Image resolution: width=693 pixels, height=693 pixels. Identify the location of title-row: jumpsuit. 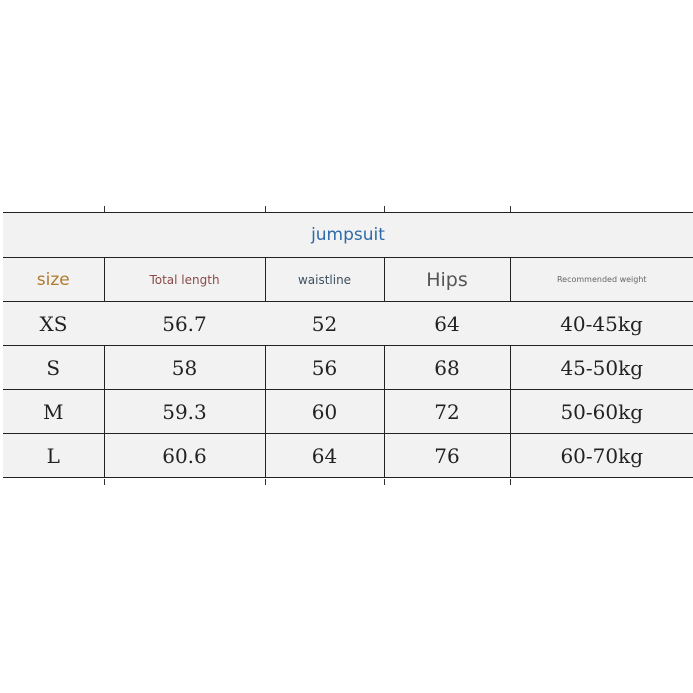
(348, 235).